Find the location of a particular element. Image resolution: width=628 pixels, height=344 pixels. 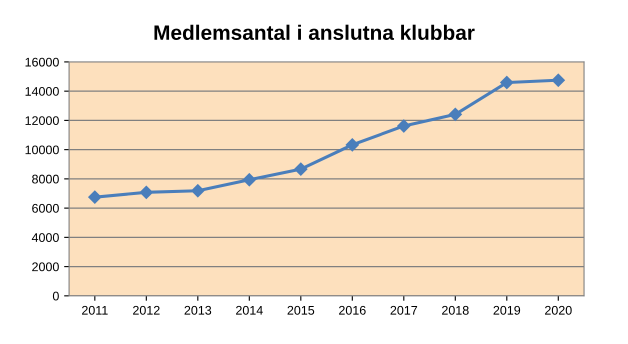

x-tick-label: 2015 is located at coordinates (301, 310).